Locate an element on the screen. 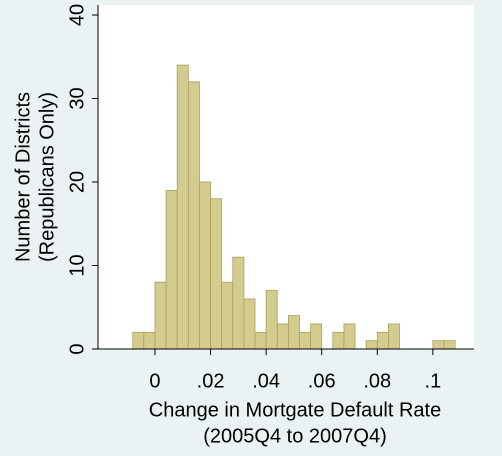  y-tick-label: 10 is located at coordinates (77, 265).